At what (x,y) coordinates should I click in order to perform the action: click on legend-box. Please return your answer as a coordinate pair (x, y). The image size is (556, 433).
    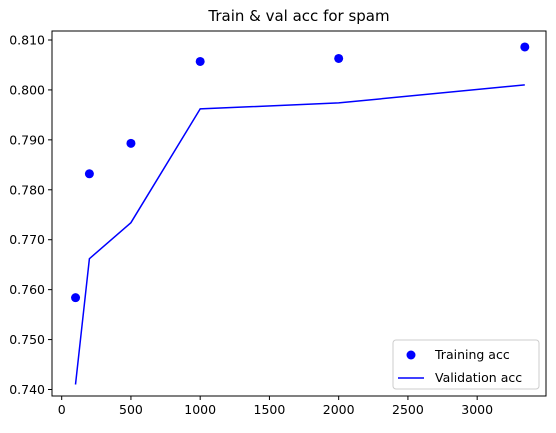
    Looking at the image, I should click on (466, 364).